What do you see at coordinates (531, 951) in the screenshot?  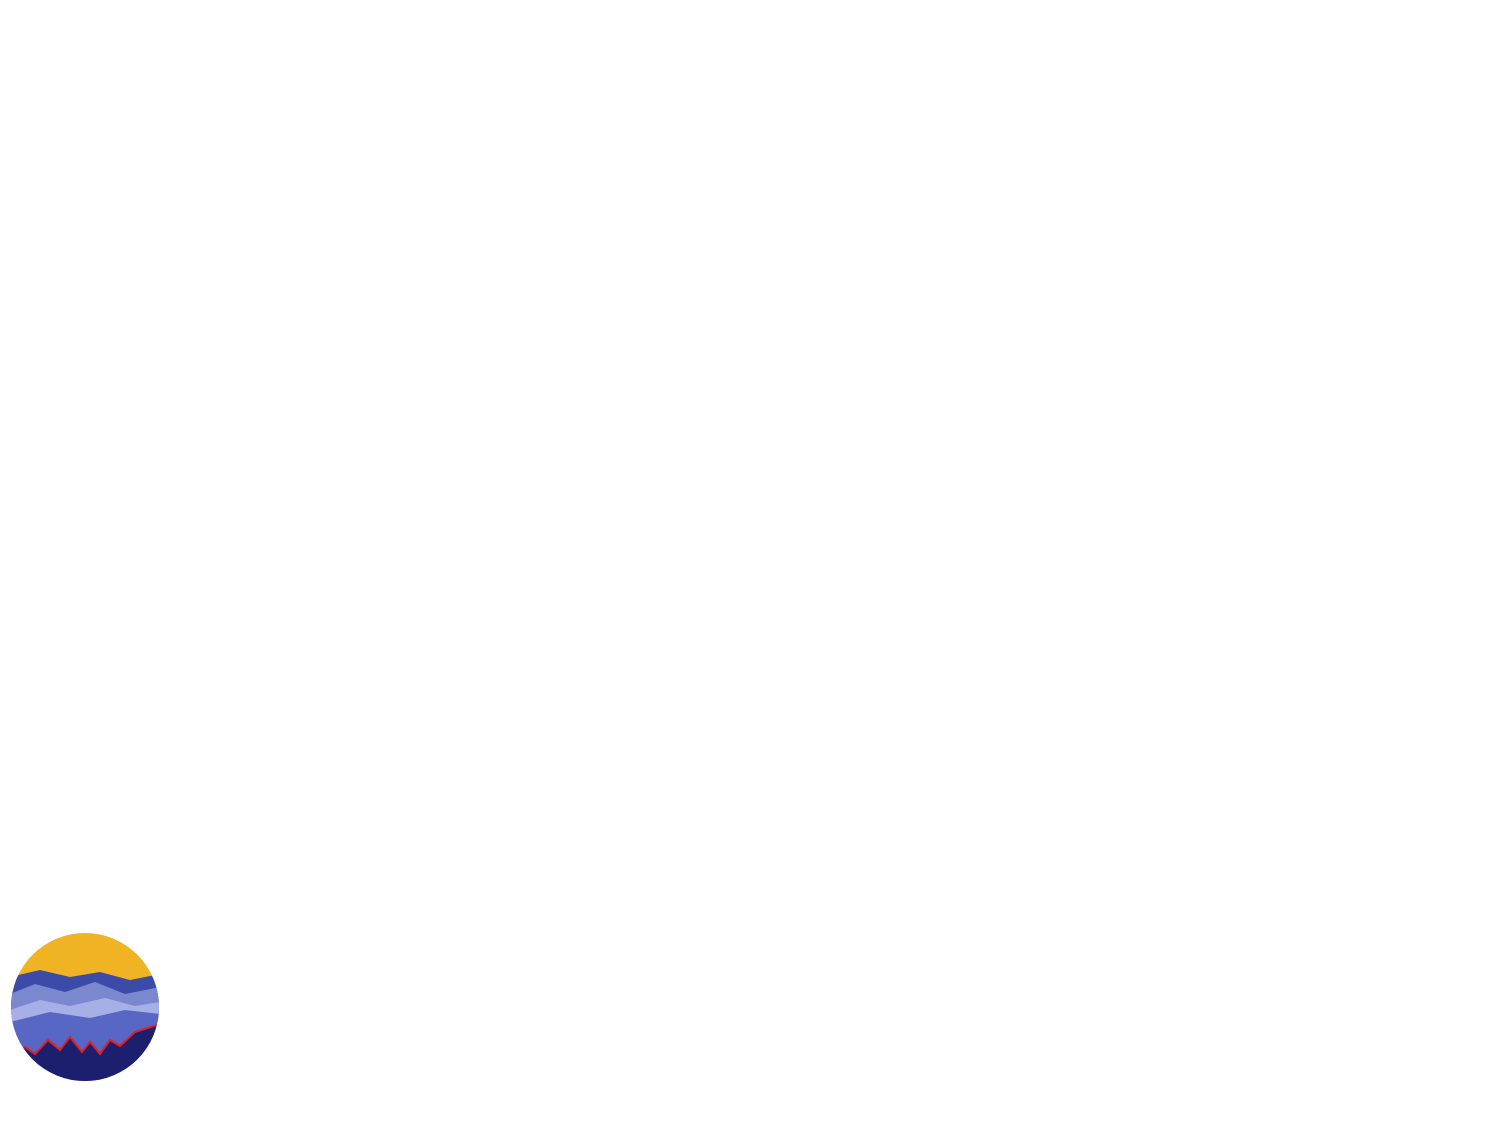 I see `colorbar` at bounding box center [531, 951].